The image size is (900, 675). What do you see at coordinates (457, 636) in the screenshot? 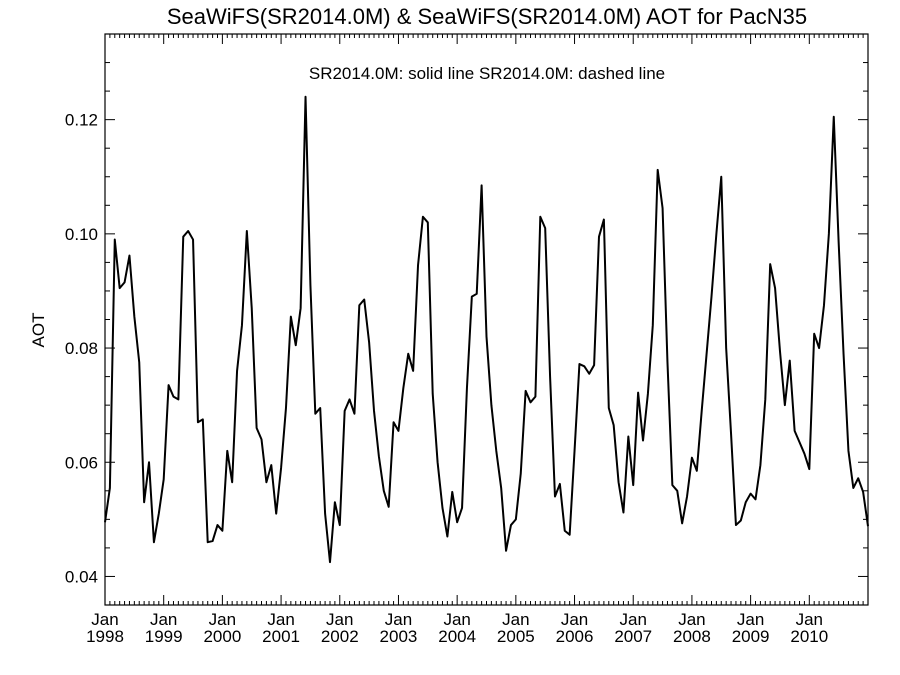
I see `x-tick-label-year: 2004` at bounding box center [457, 636].